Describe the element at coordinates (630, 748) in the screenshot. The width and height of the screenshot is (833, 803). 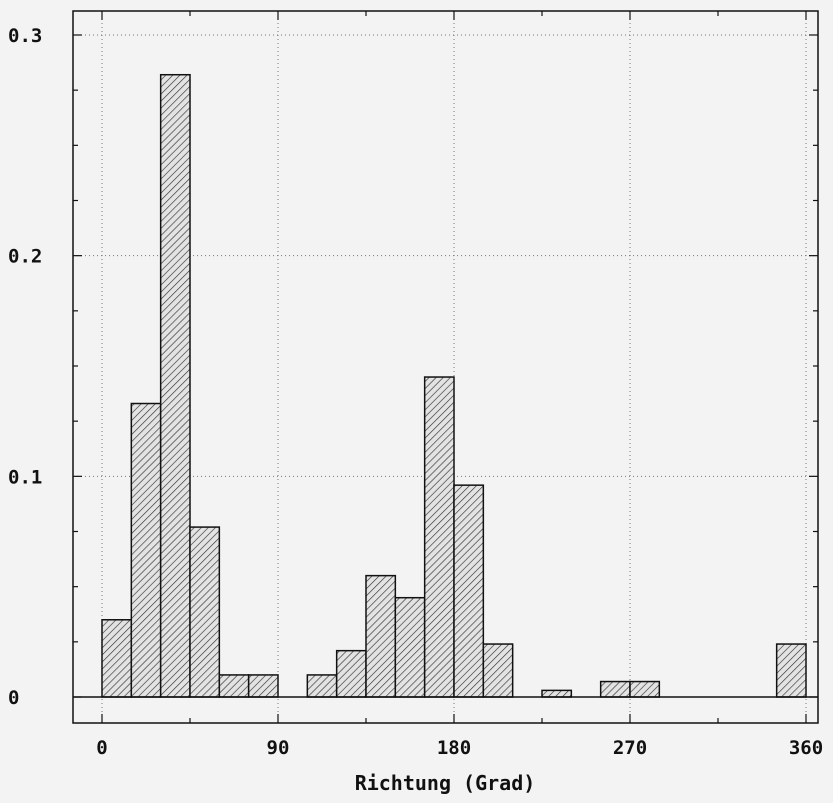
I see `x-tick-label: 270` at that location.